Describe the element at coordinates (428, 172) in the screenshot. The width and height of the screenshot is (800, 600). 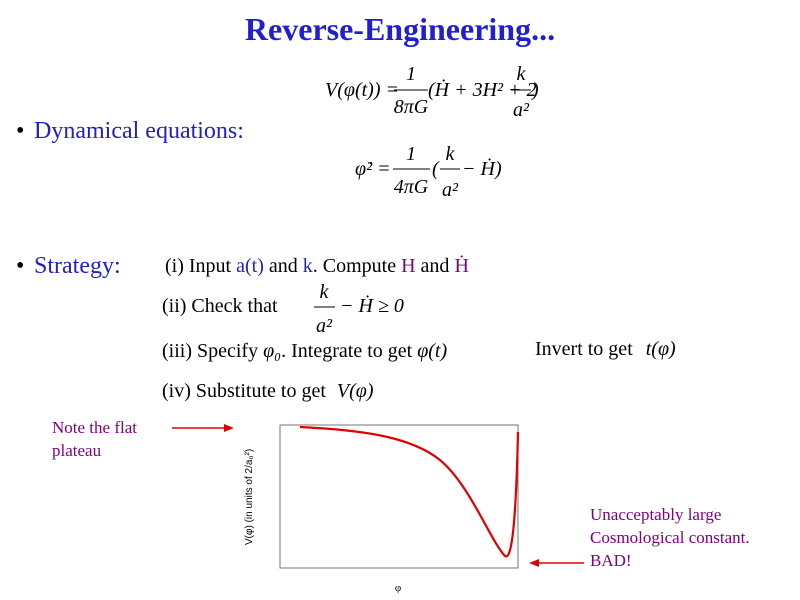
I see `equation-kinetic: φ̇² = 1 4πG ( k a² − Ḣ)` at that location.